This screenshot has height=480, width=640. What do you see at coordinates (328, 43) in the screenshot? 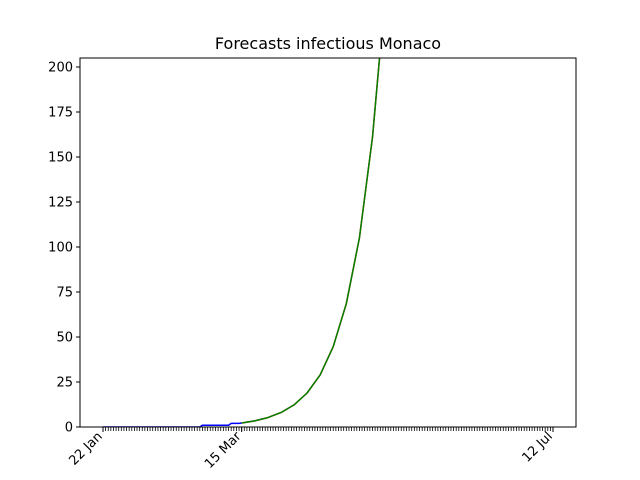
I see `chart-title: Forecasts infectious Monaco` at bounding box center [328, 43].